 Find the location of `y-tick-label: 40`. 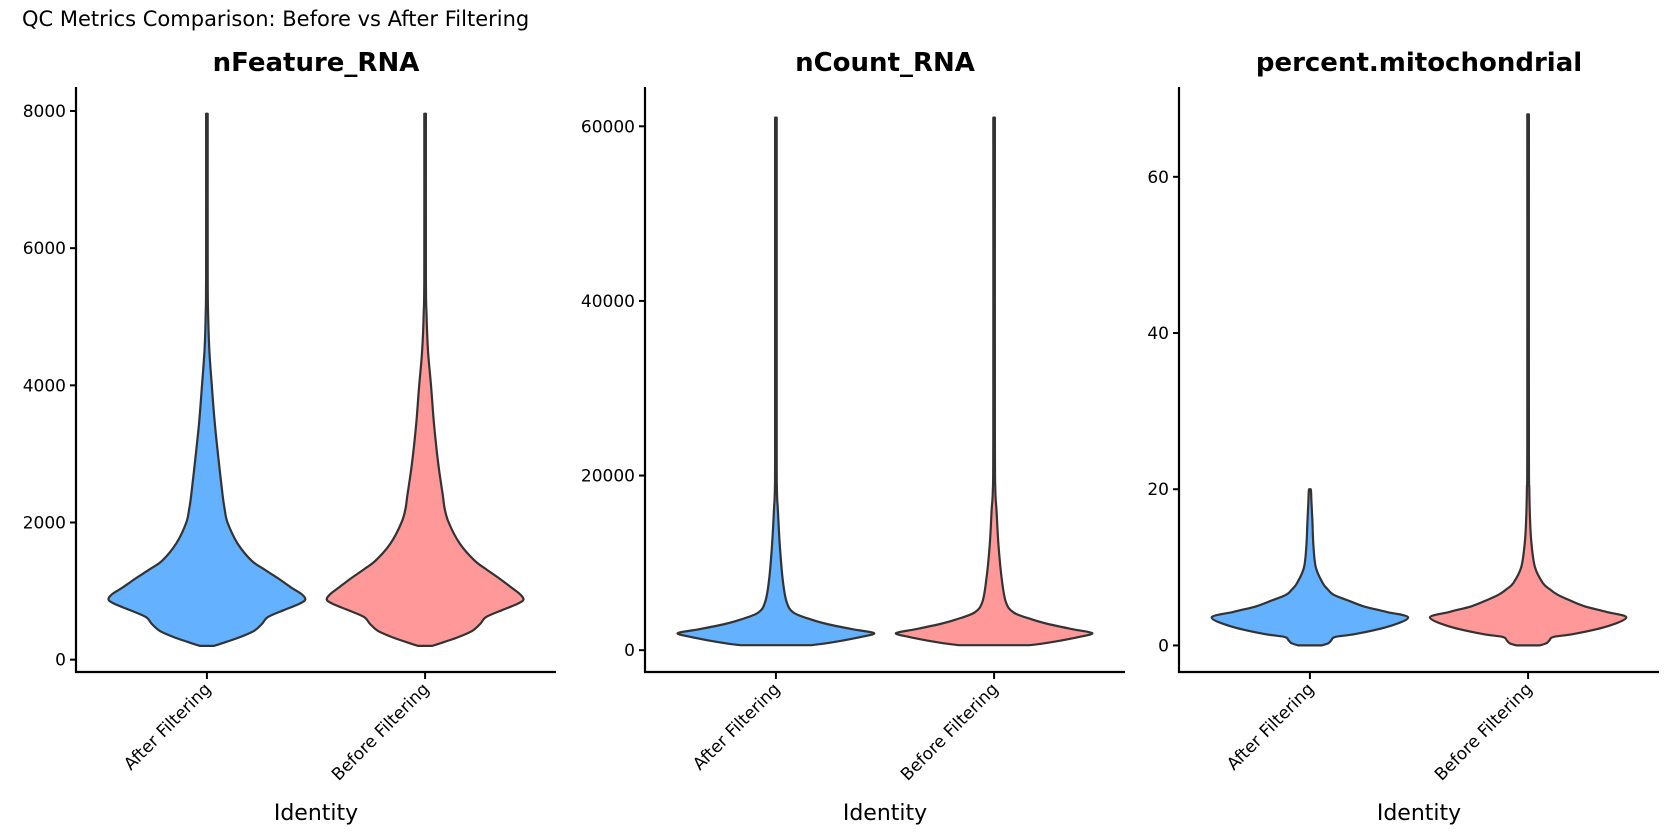

y-tick-label: 40 is located at coordinates (1158, 334).